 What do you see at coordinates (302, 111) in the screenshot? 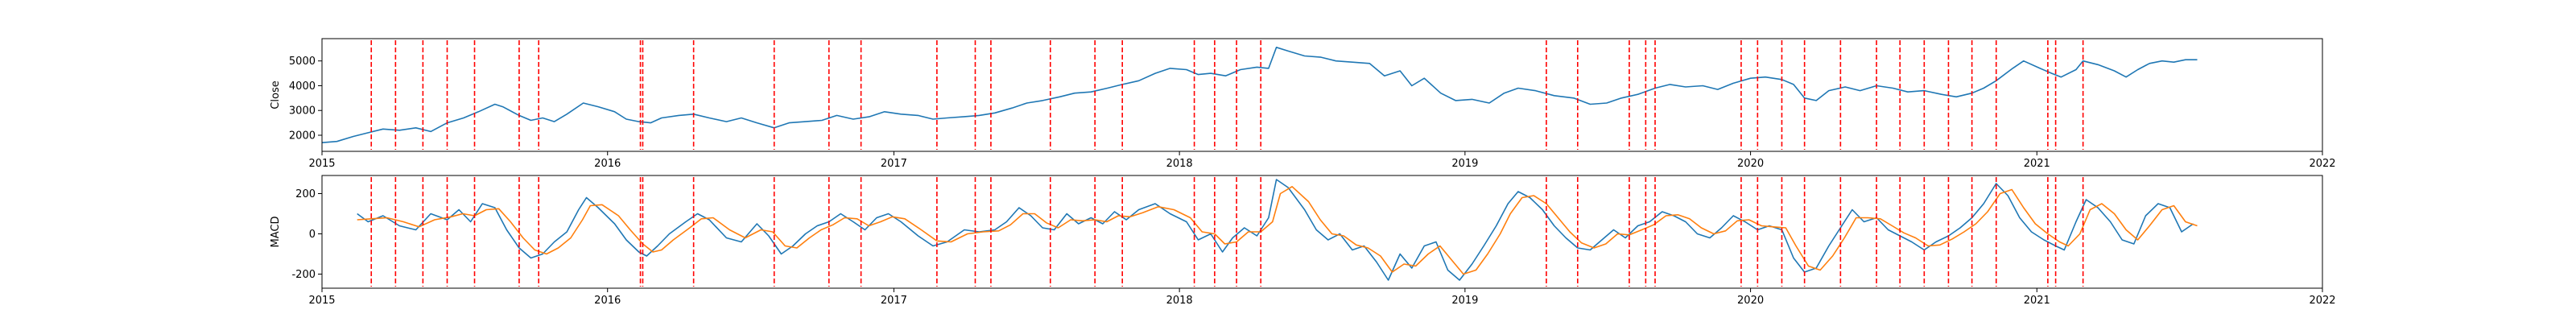
I see `close-ytick-label-1: 3000` at bounding box center [302, 111].